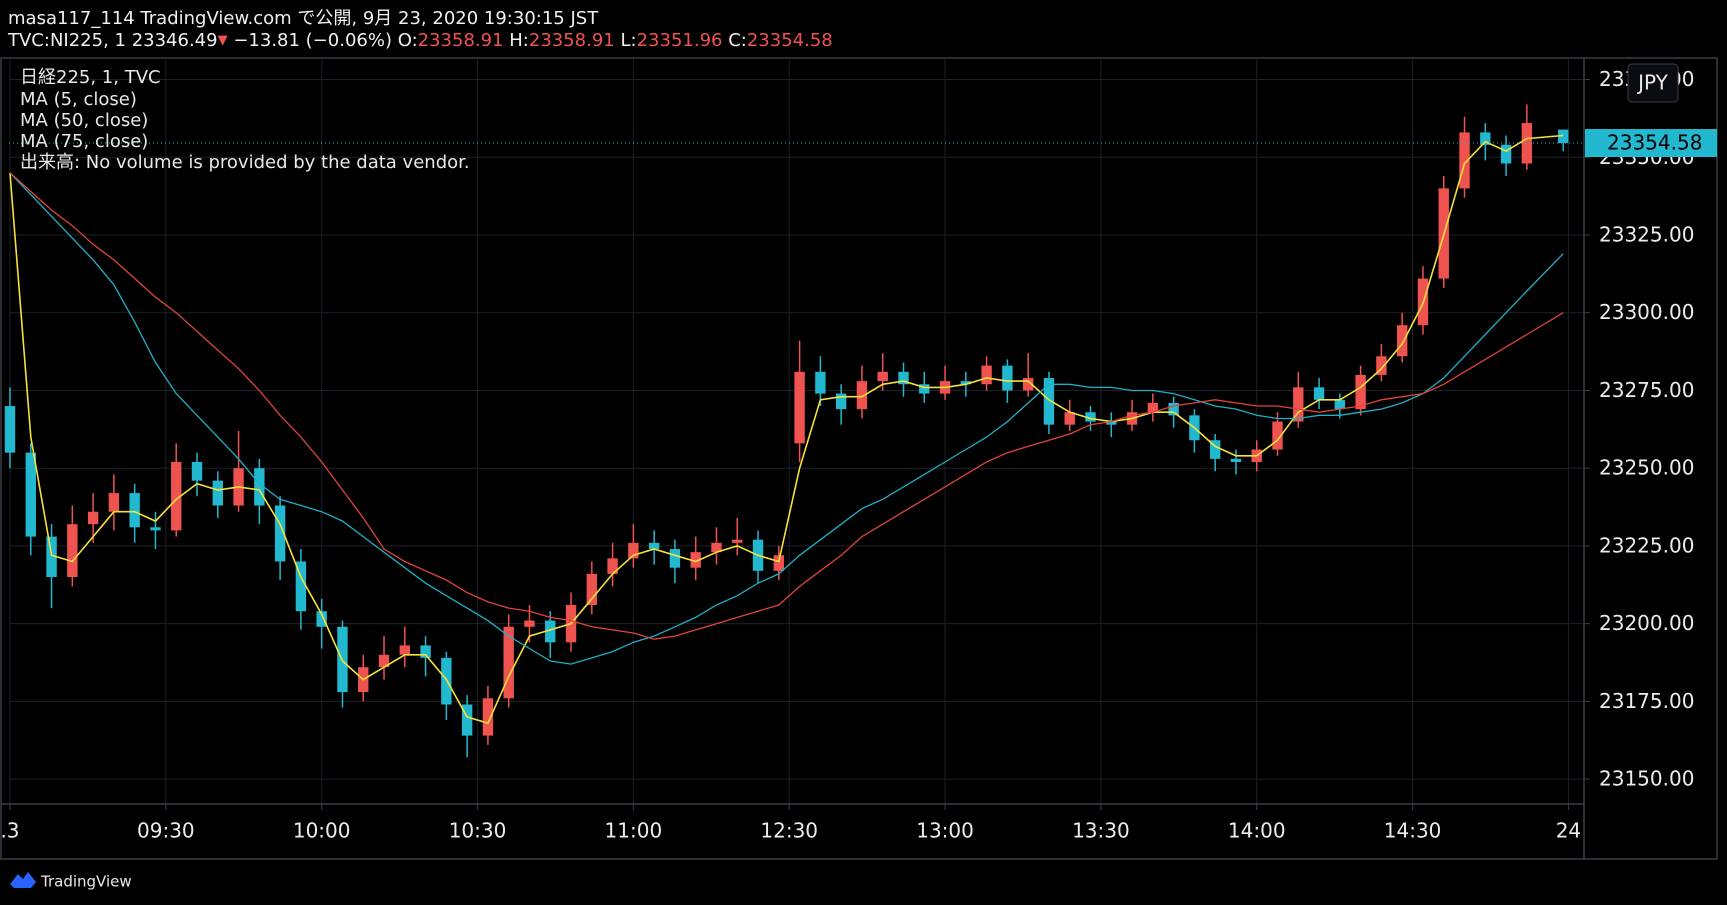 The height and width of the screenshot is (905, 1727). I want to click on y-tick-label: 23275.00, so click(1646, 390).